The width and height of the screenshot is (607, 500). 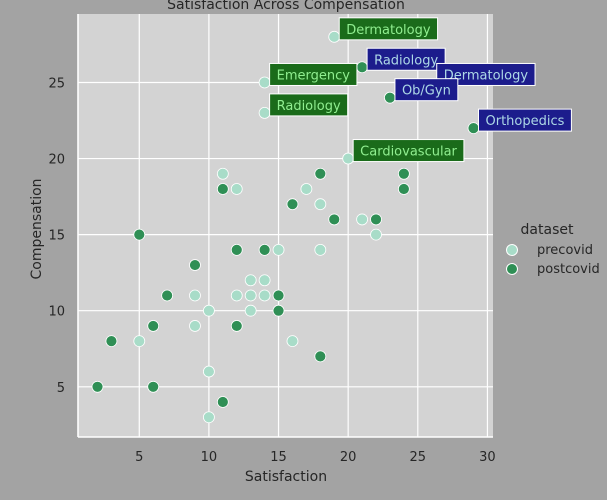 I want to click on annotation-emergency: Emergency, so click(x=313, y=74).